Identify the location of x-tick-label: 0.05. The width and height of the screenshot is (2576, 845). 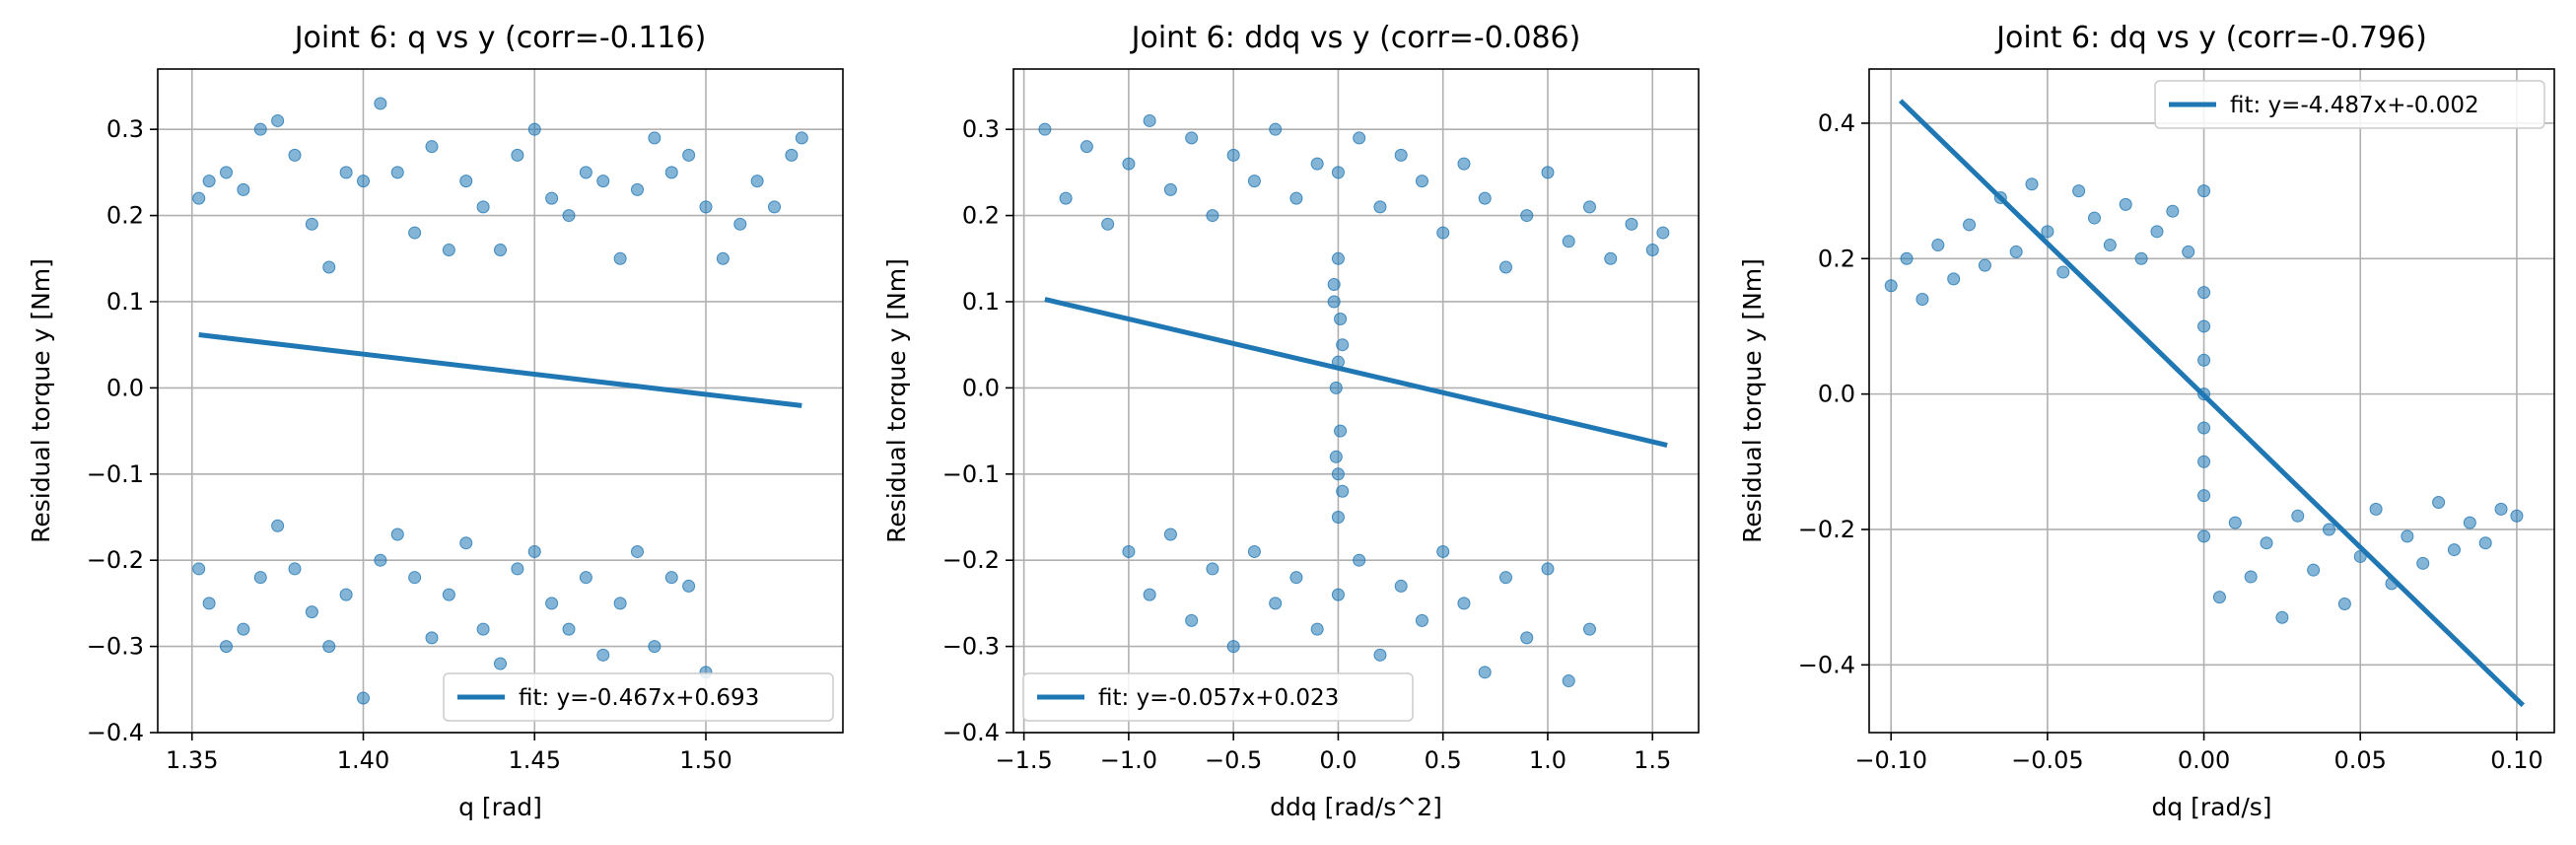
(2360, 760).